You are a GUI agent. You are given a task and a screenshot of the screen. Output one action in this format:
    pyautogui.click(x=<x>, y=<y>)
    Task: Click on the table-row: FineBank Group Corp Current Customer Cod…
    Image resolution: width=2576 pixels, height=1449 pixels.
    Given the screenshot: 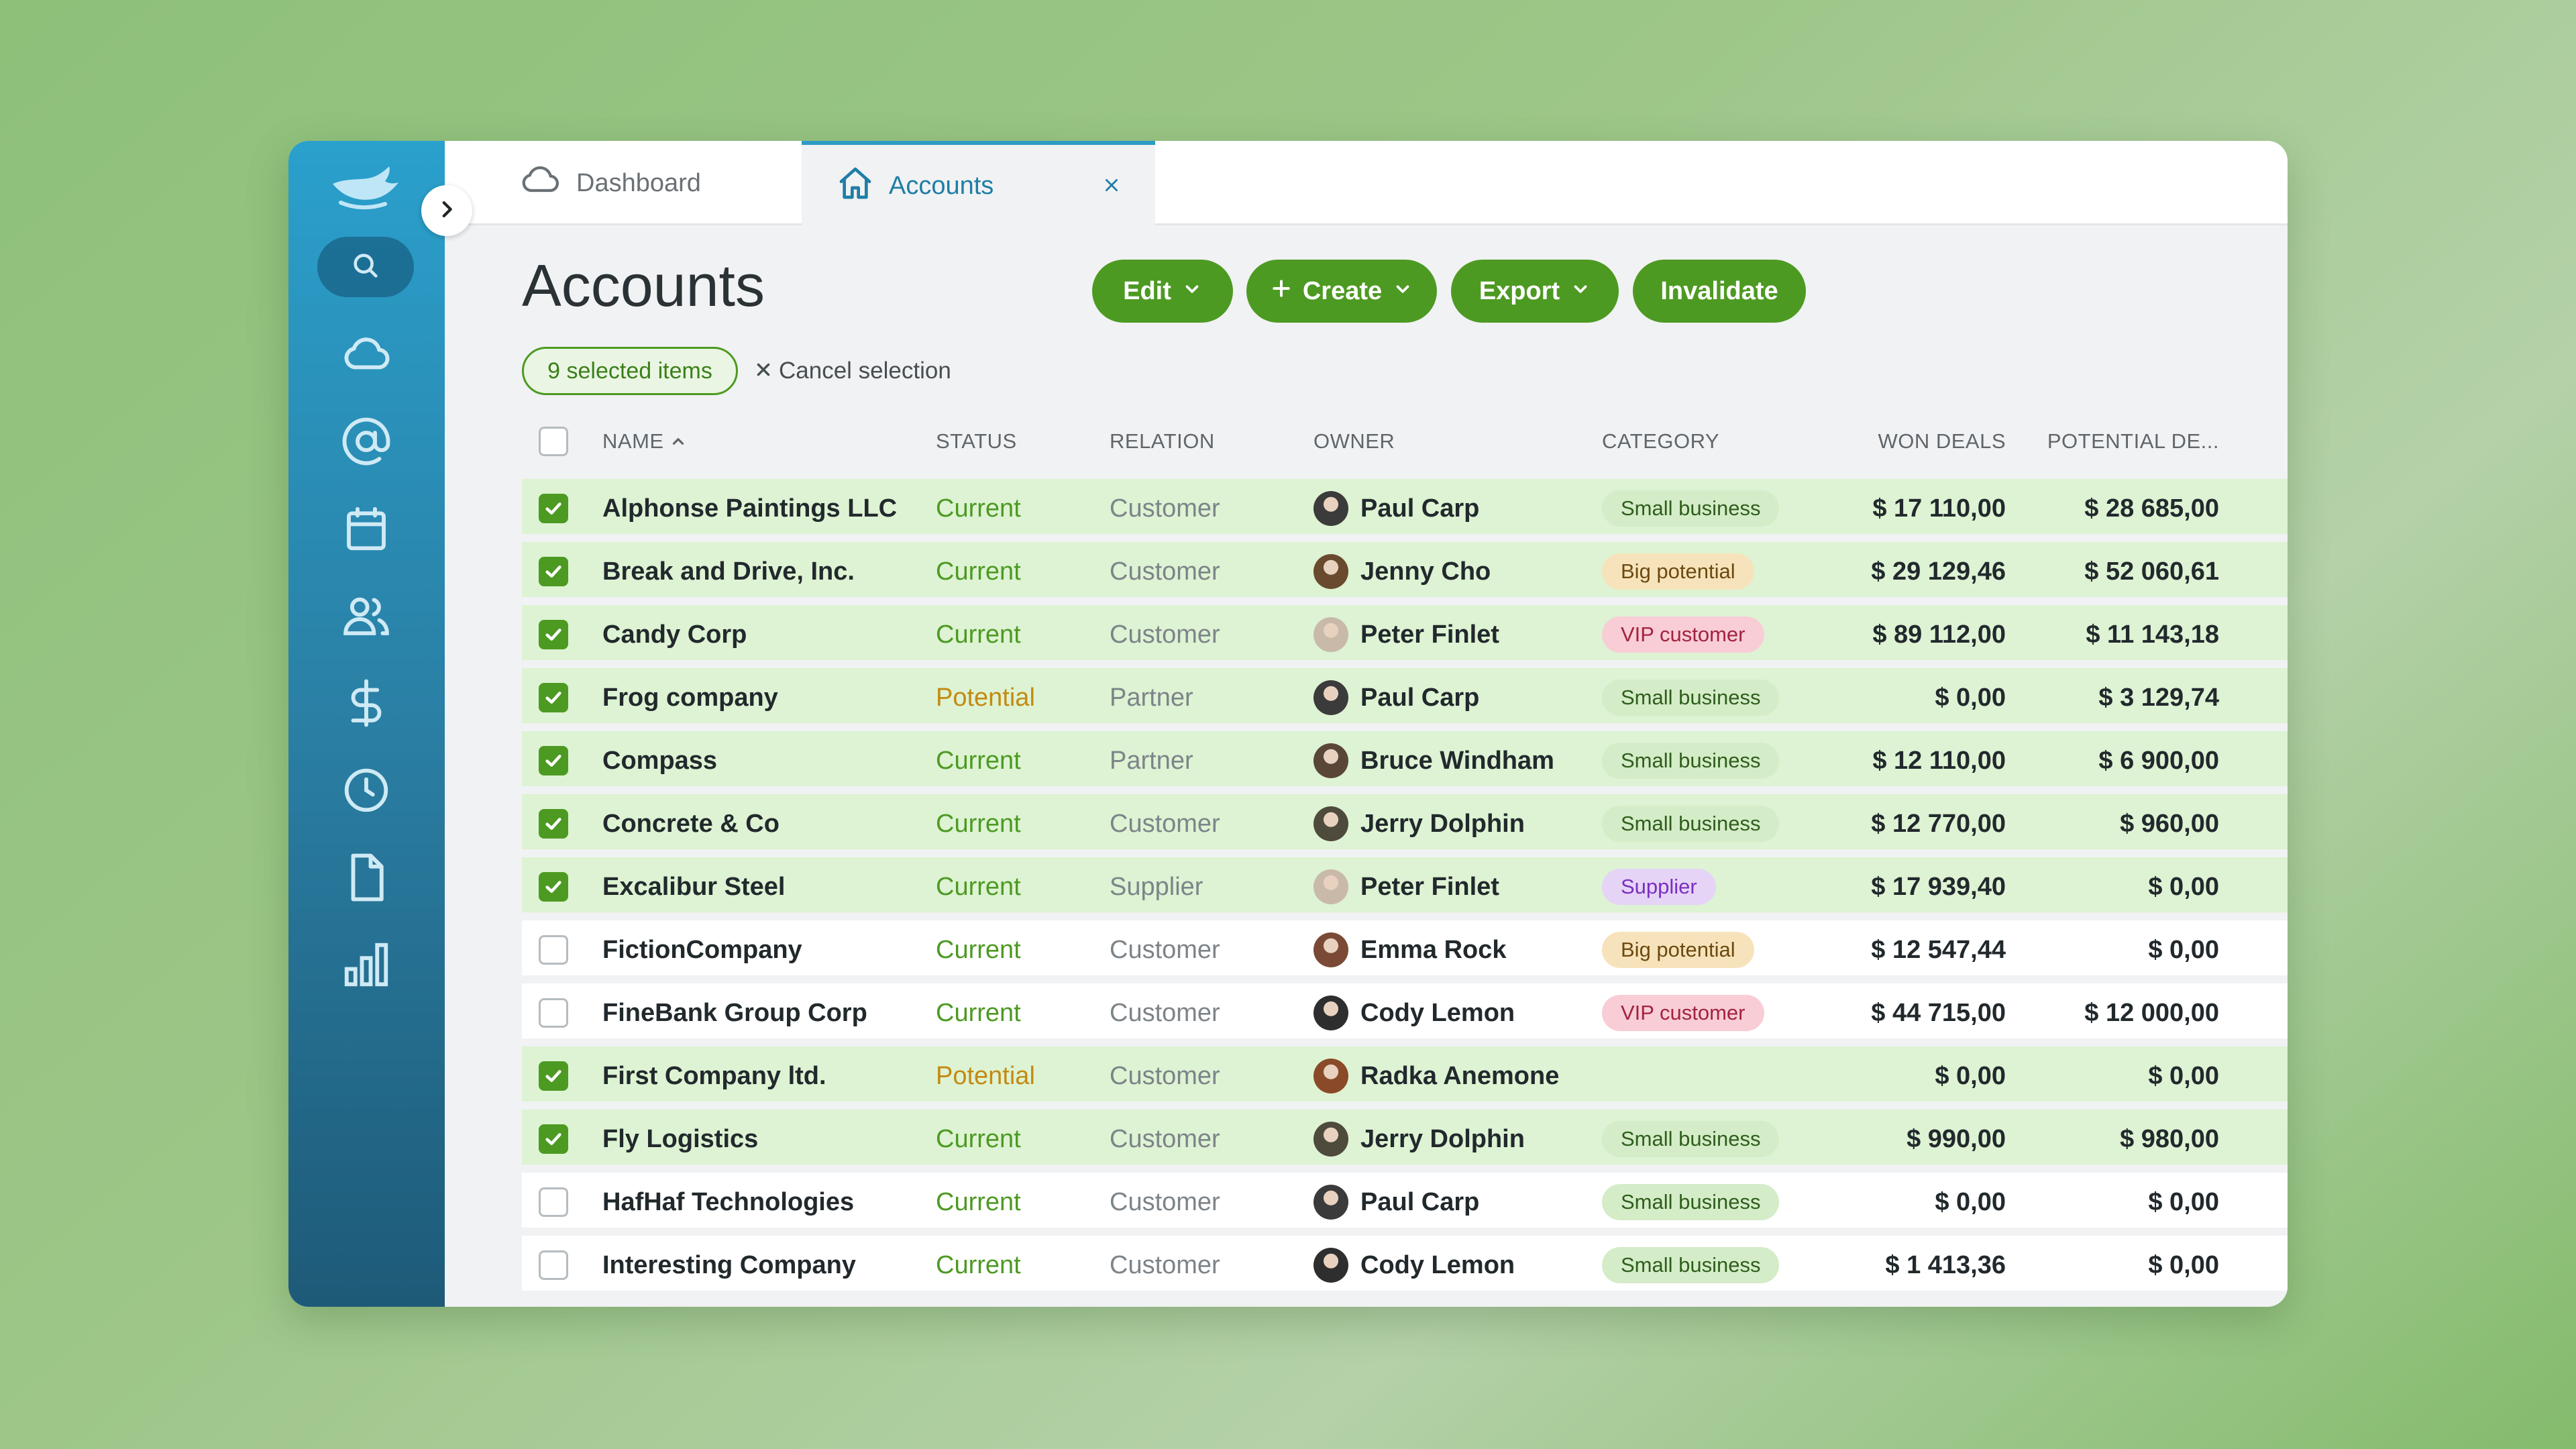 What is the action you would take?
    pyautogui.click(x=1405, y=1012)
    